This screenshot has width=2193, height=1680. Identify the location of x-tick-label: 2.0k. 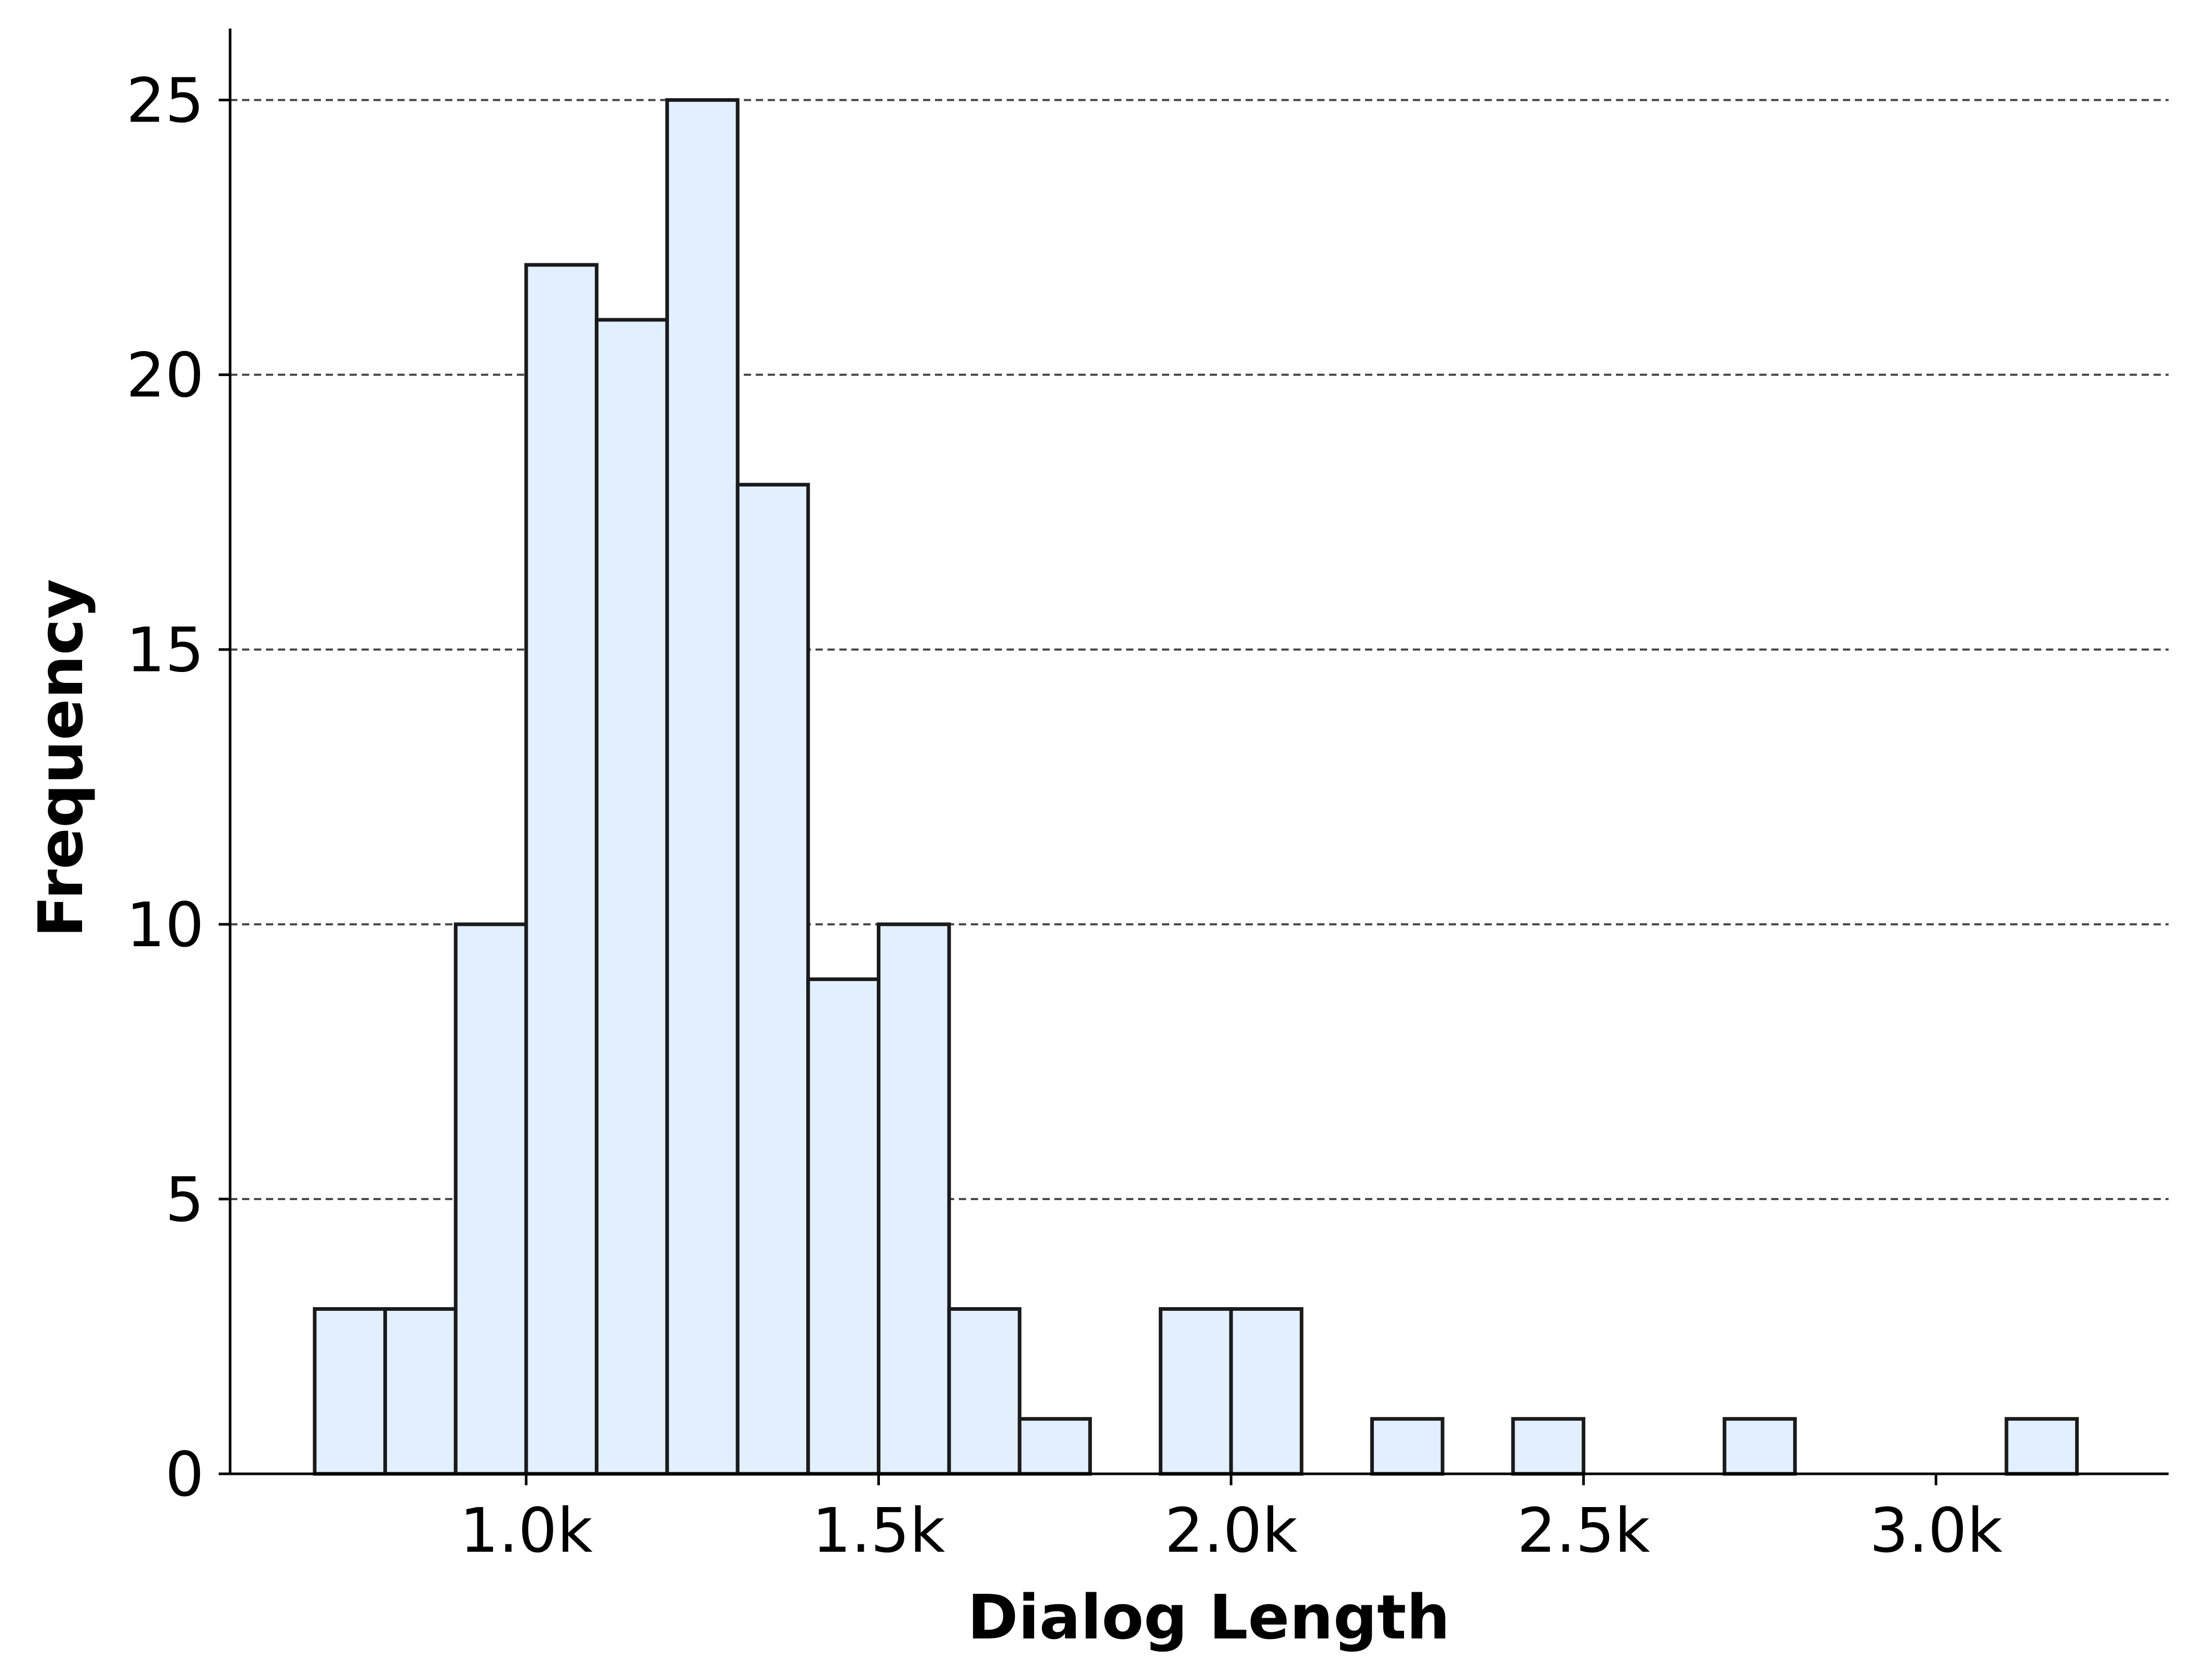
(1231, 1530).